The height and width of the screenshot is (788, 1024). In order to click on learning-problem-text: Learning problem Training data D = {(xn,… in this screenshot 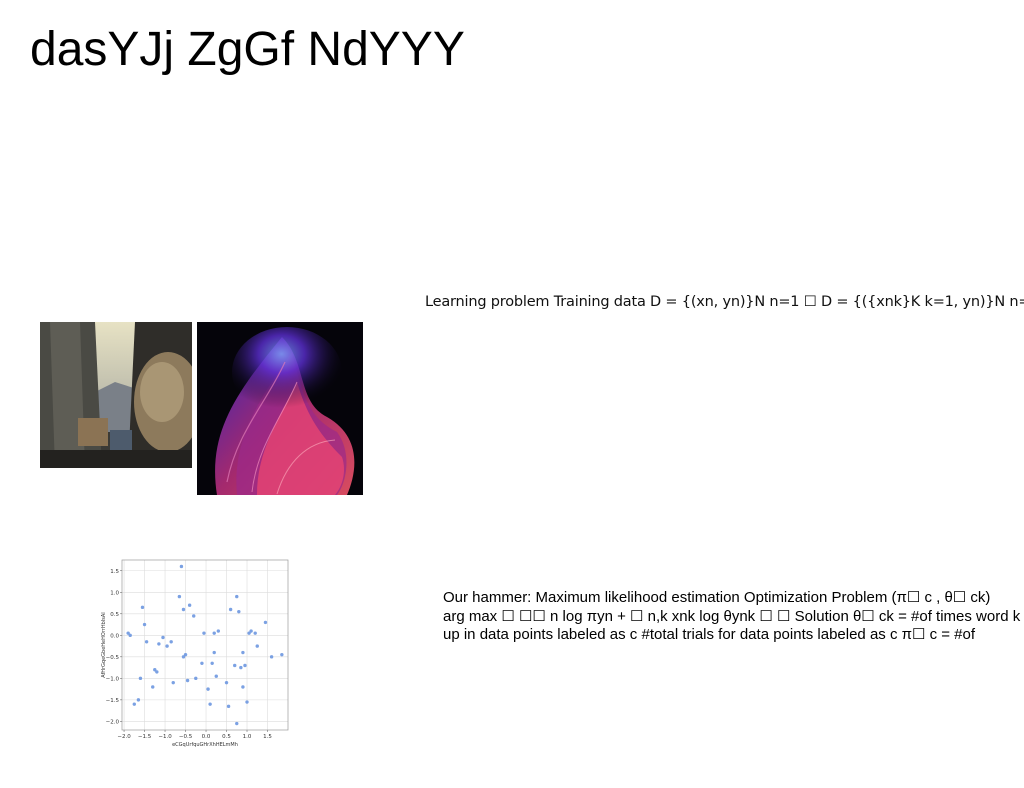, I will do `click(724, 302)`.